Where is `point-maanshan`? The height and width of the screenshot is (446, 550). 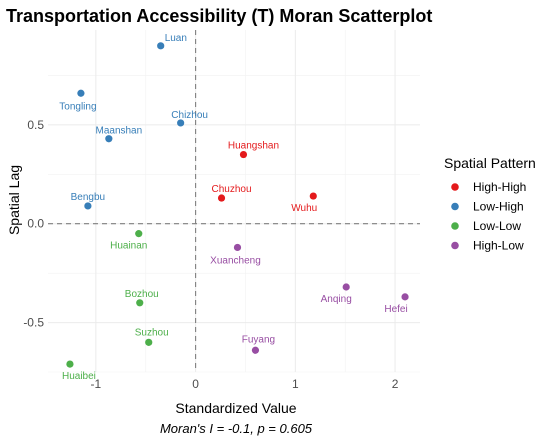 point-maanshan is located at coordinates (109, 139).